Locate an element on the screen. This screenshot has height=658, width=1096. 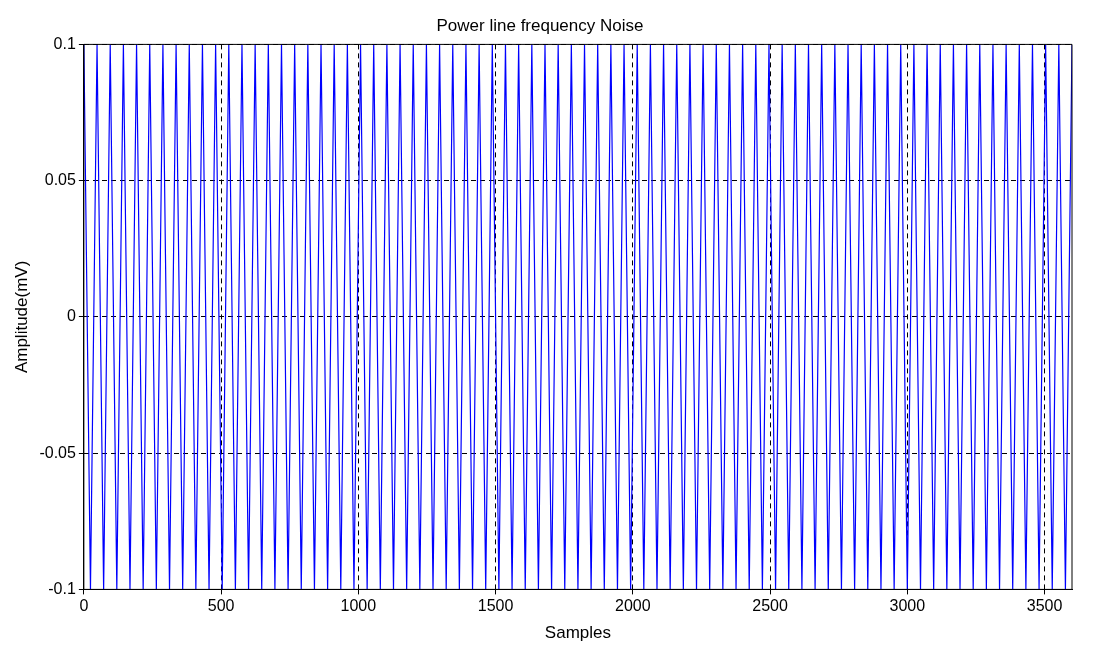
x-tick-label: 3000 is located at coordinates (907, 606).